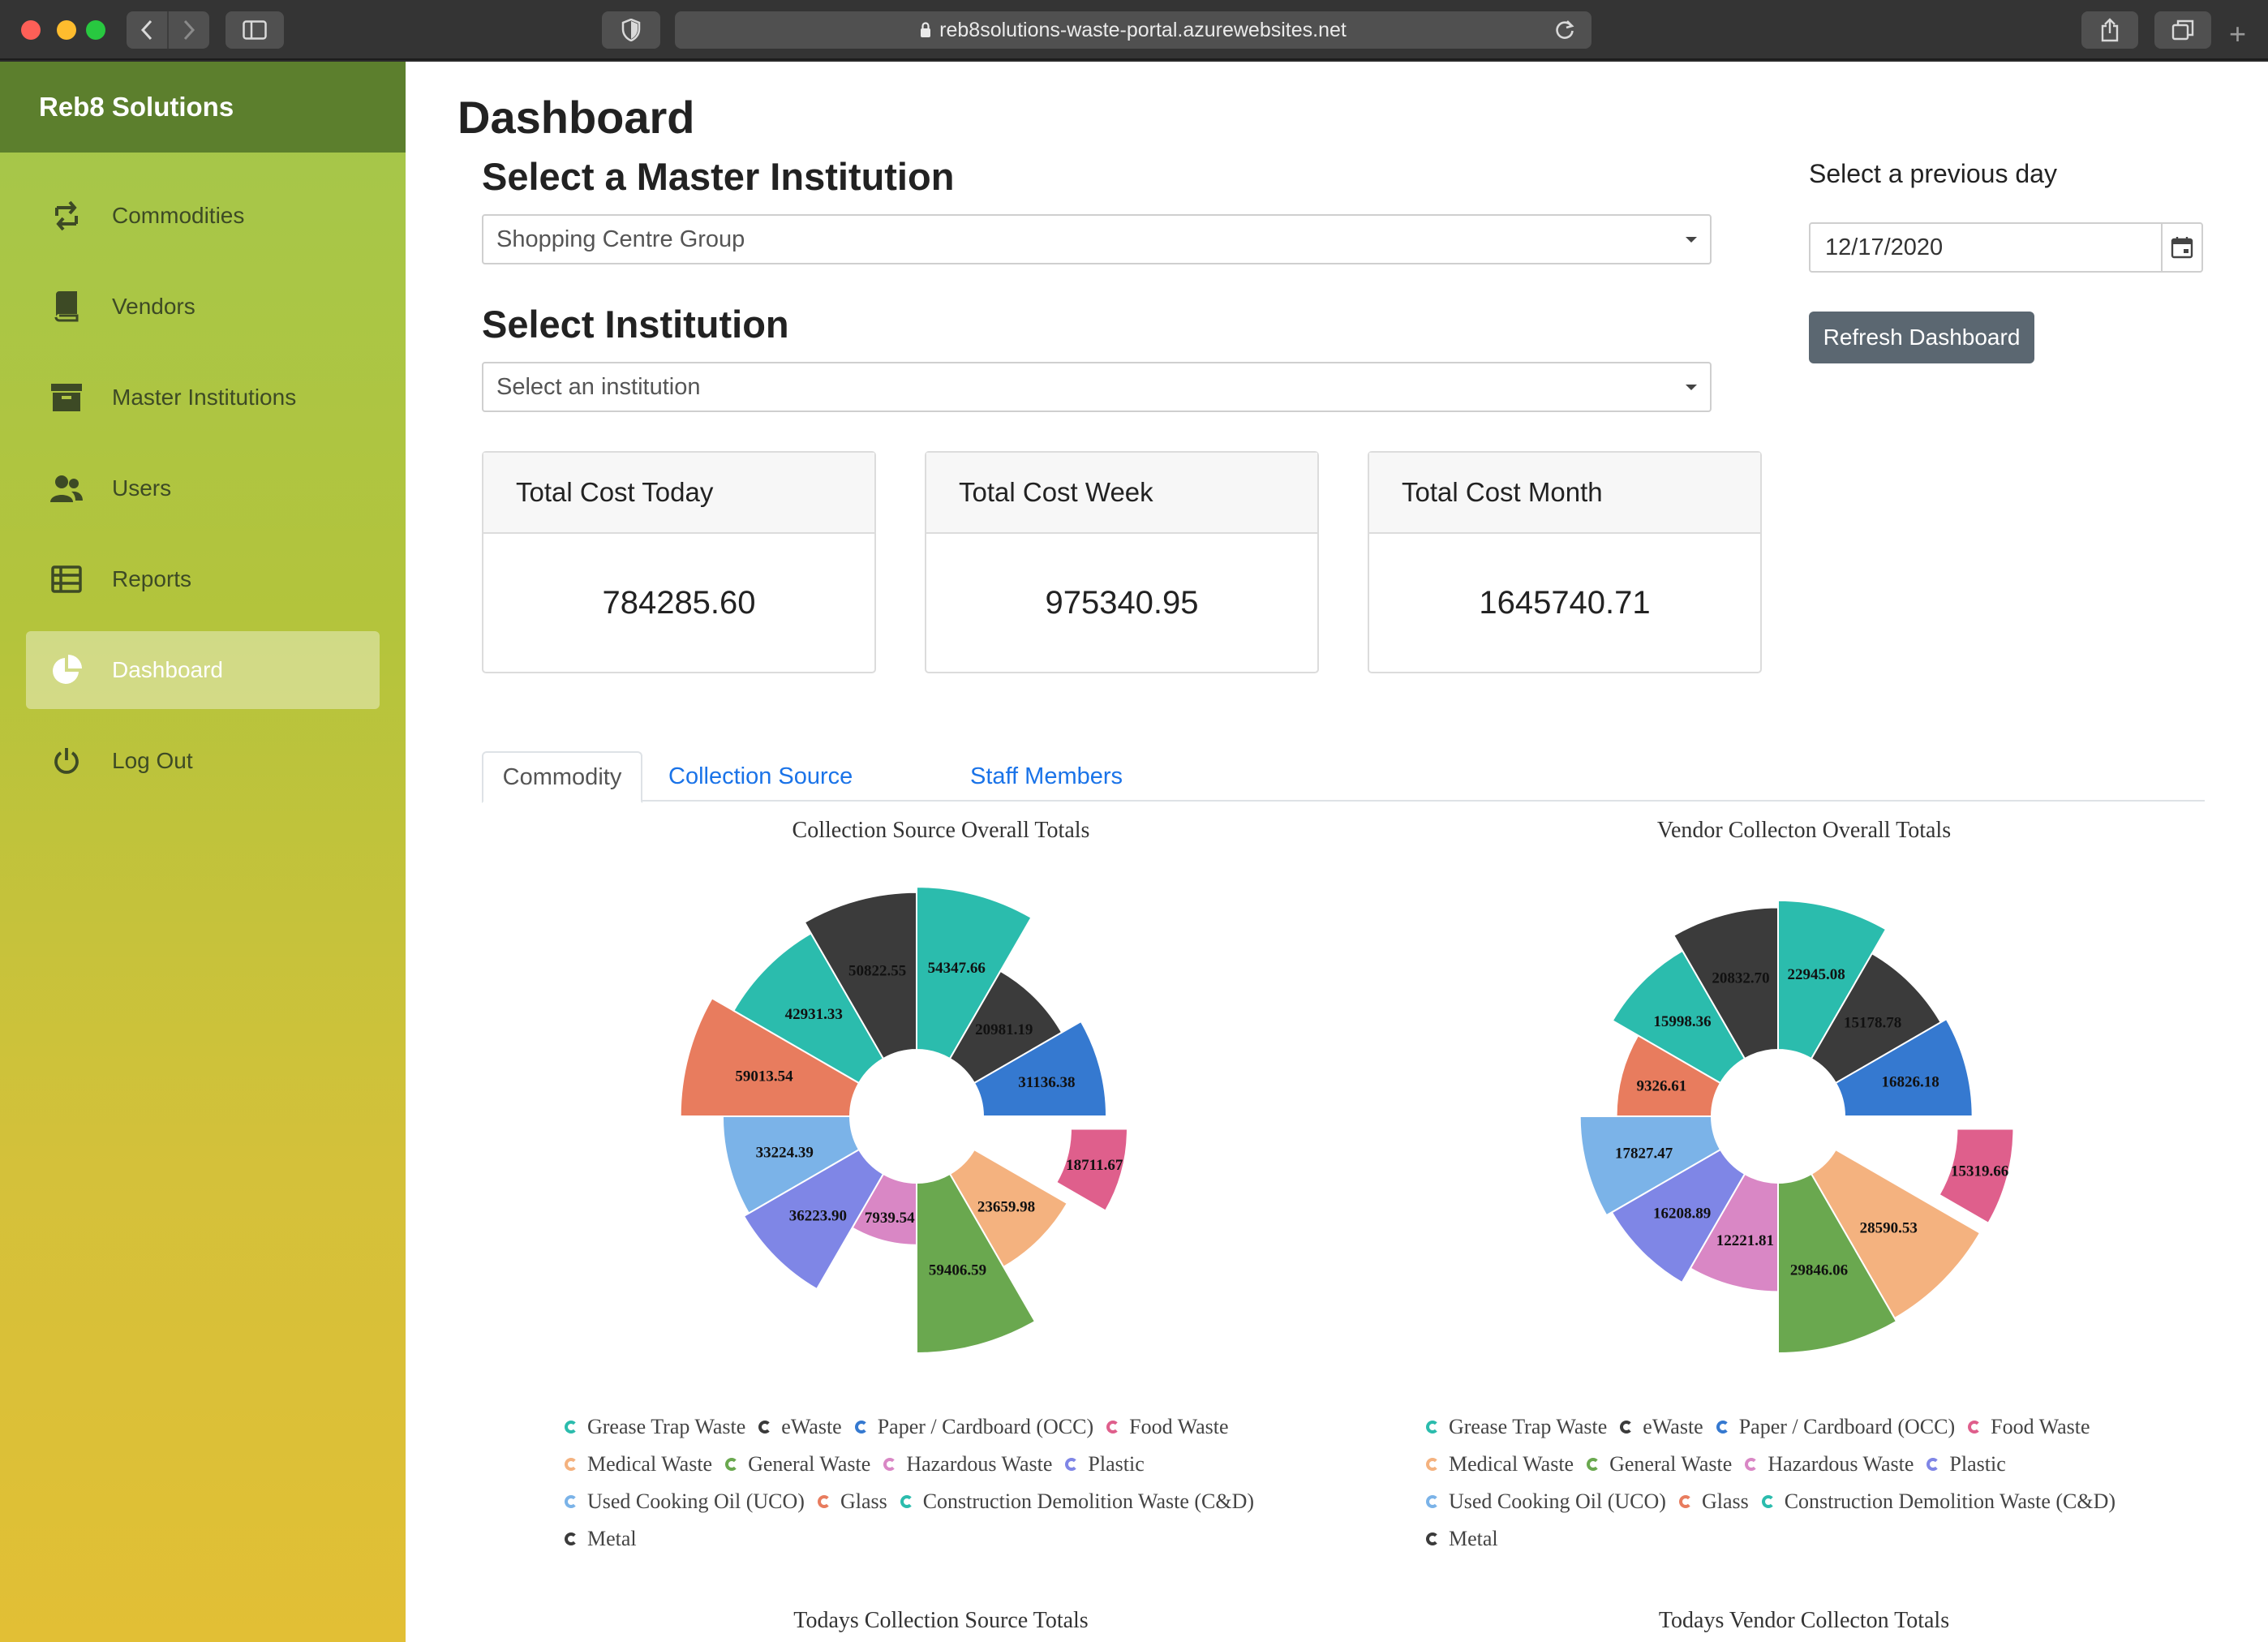  I want to click on new-tab-button: +, so click(2238, 33).